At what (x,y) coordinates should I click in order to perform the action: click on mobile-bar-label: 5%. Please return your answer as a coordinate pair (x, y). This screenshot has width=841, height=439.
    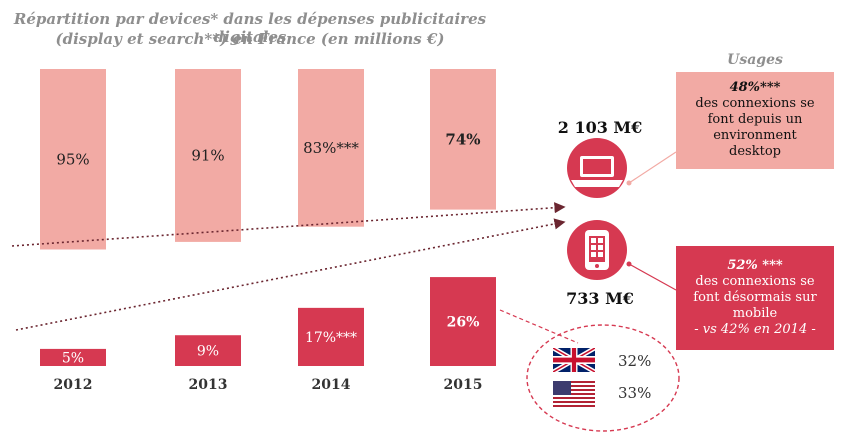
    Looking at the image, I should click on (73, 358).